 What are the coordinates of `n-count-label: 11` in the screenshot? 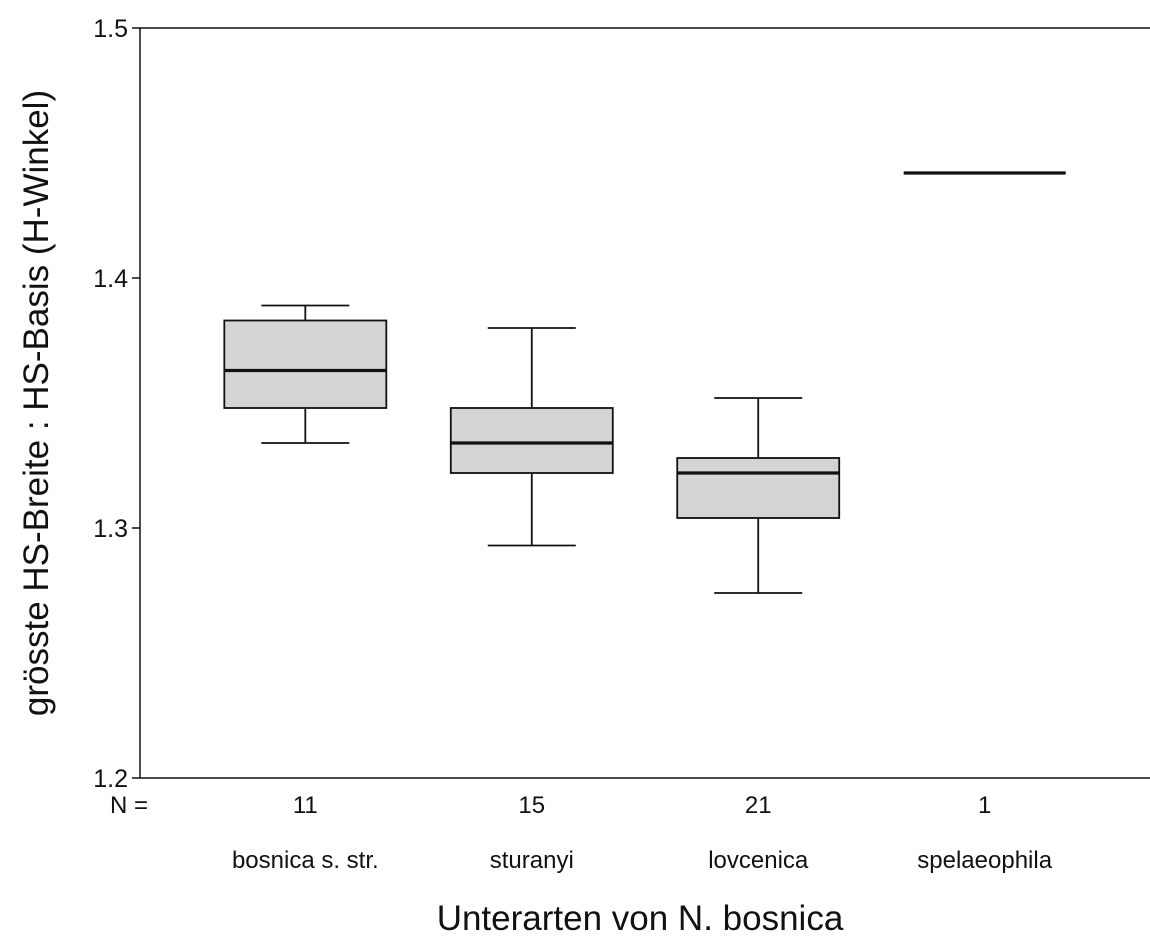 It's located at (305, 805).